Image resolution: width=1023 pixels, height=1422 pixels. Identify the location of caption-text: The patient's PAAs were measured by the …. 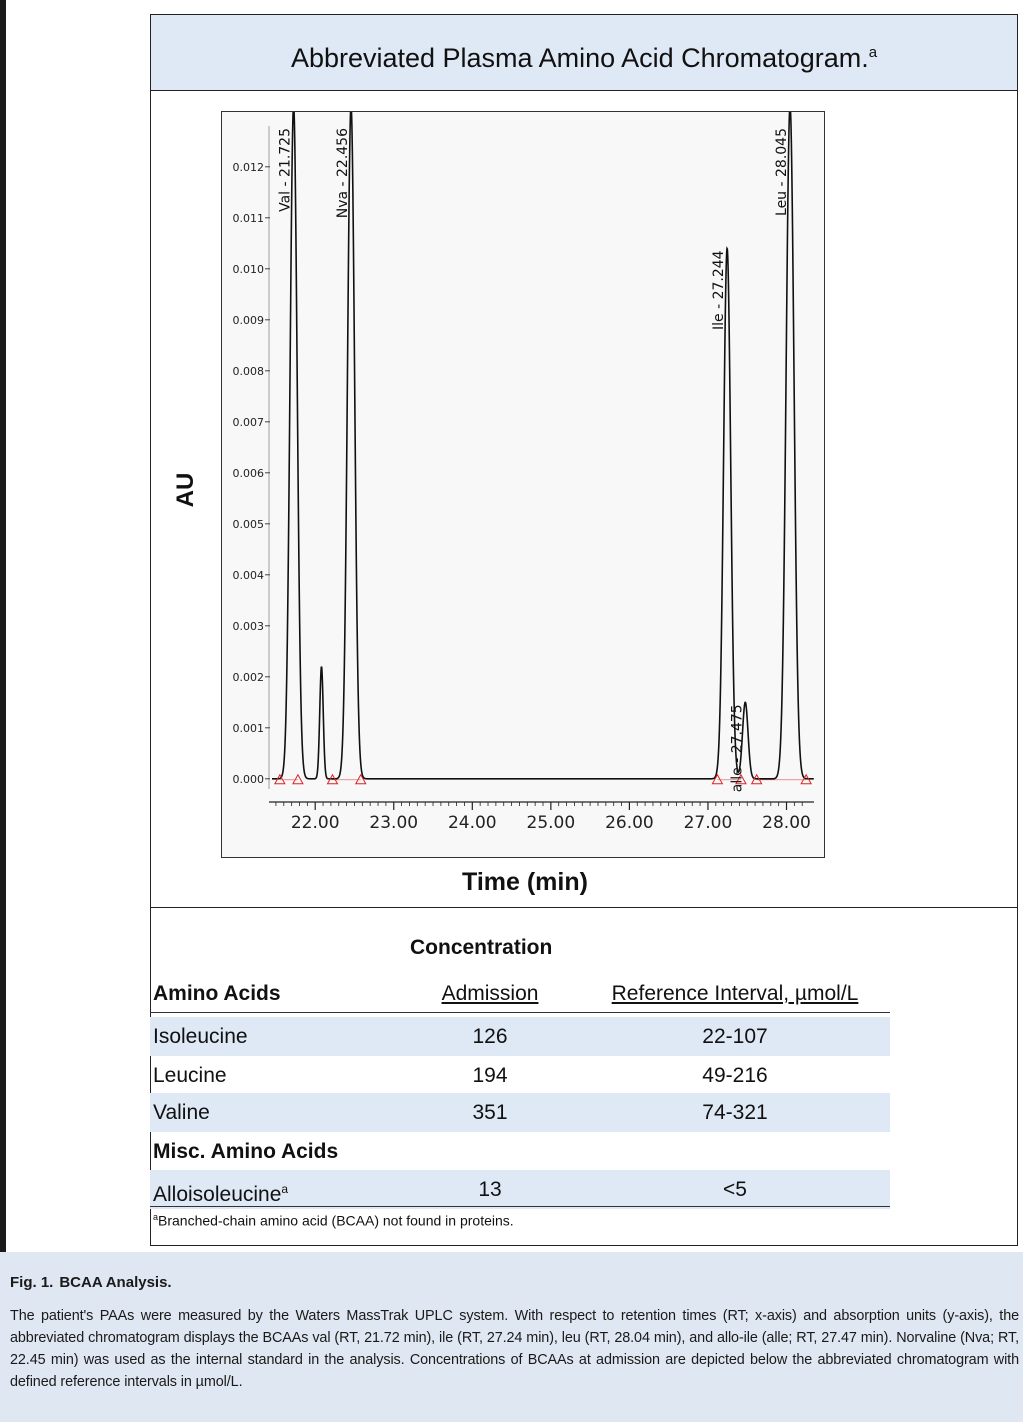
(514, 1349).